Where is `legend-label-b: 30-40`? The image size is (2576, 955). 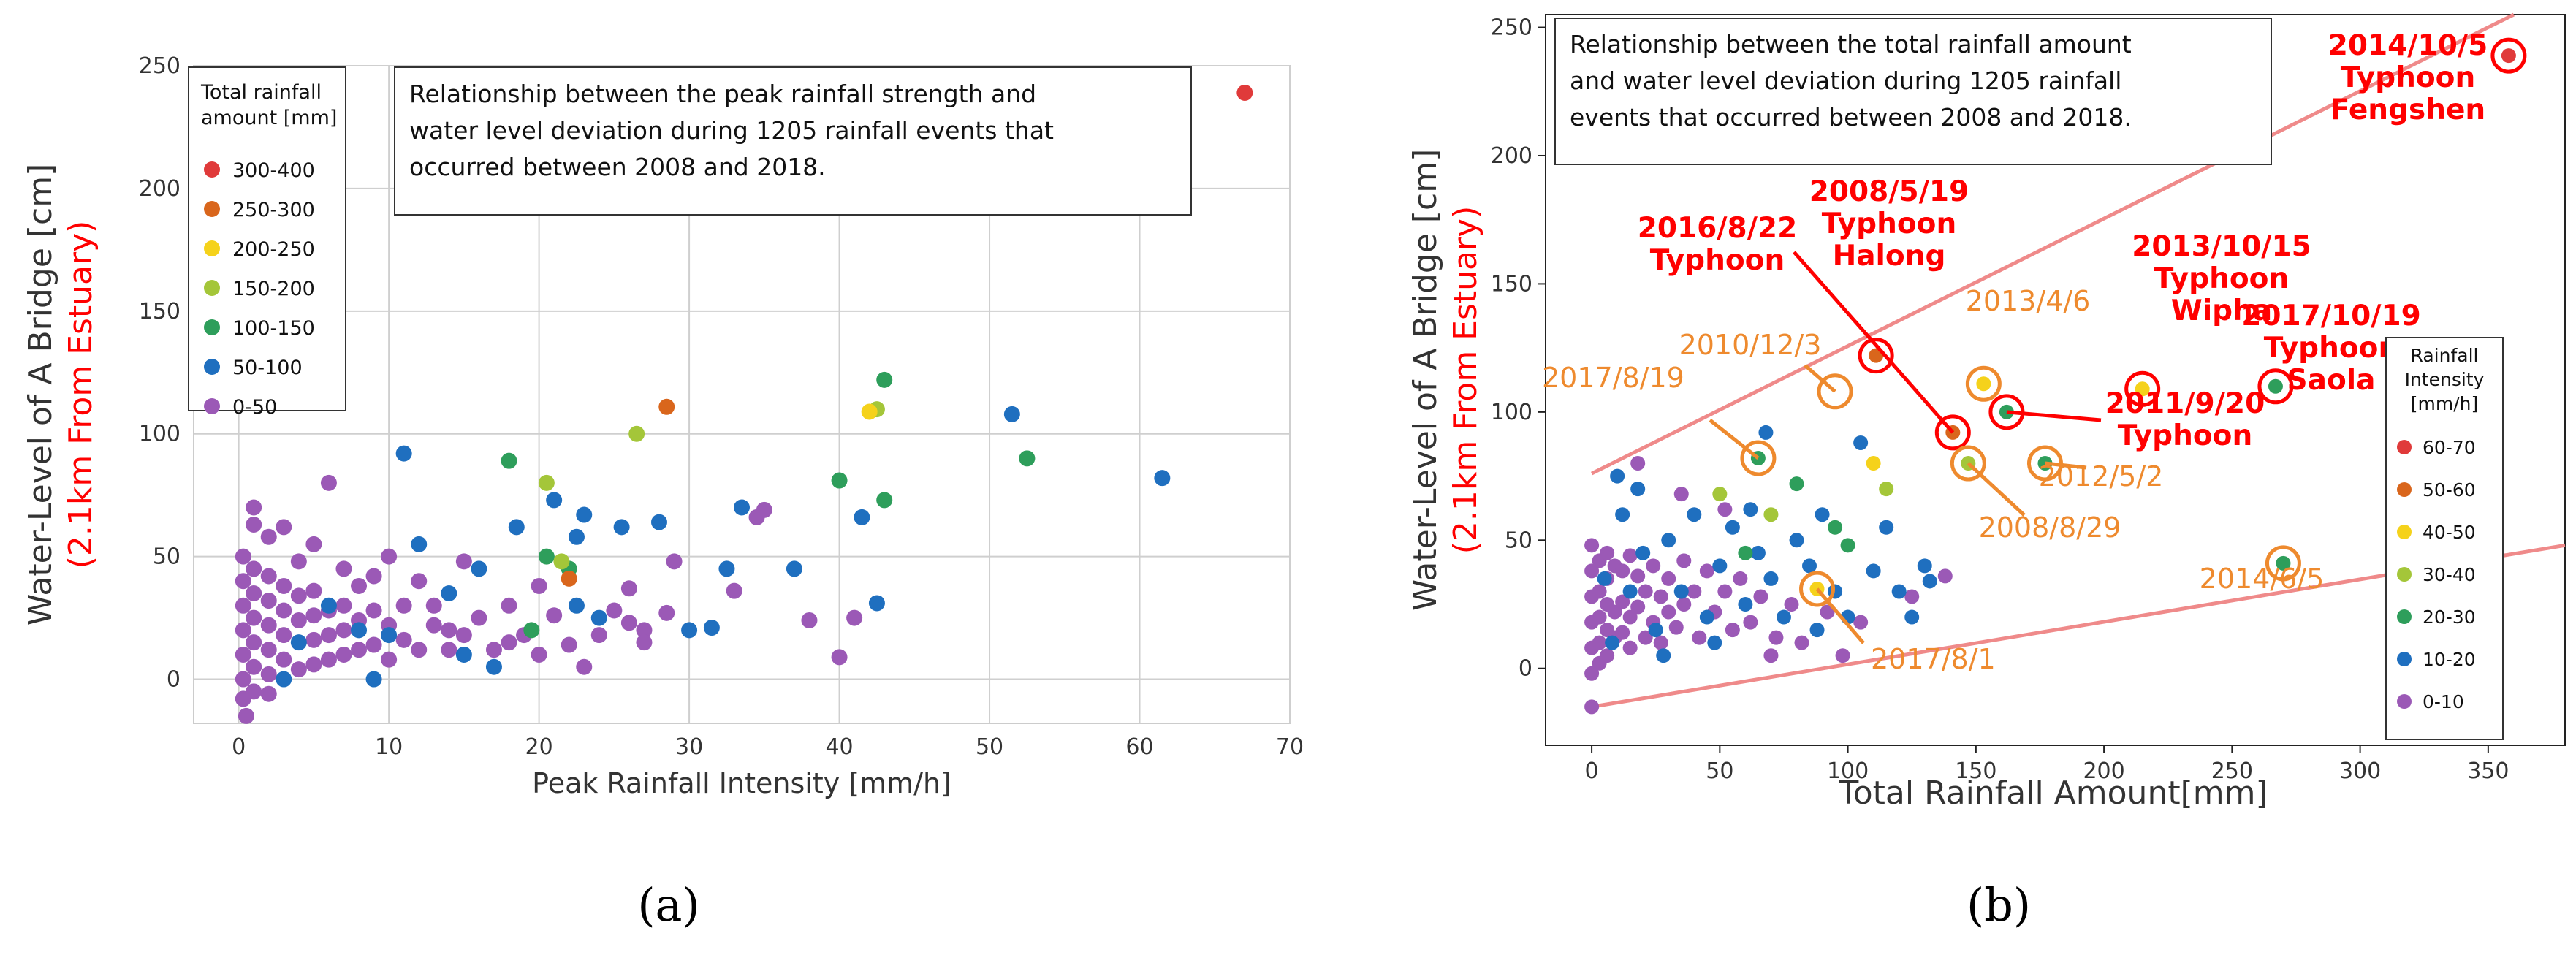 legend-label-b: 30-40 is located at coordinates (2449, 574).